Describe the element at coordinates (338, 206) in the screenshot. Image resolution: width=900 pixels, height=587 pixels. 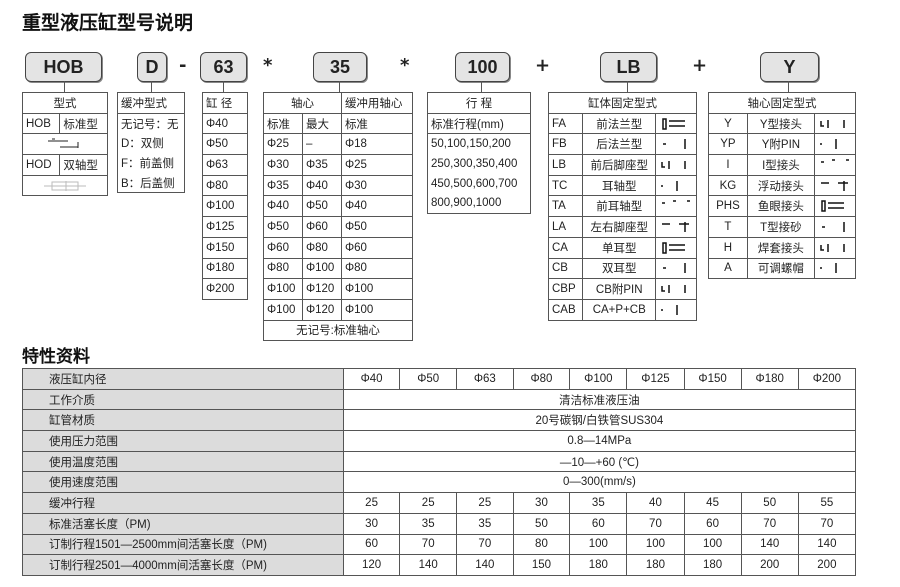
I see `table-row: Φ40 Φ50 Φ40` at that location.